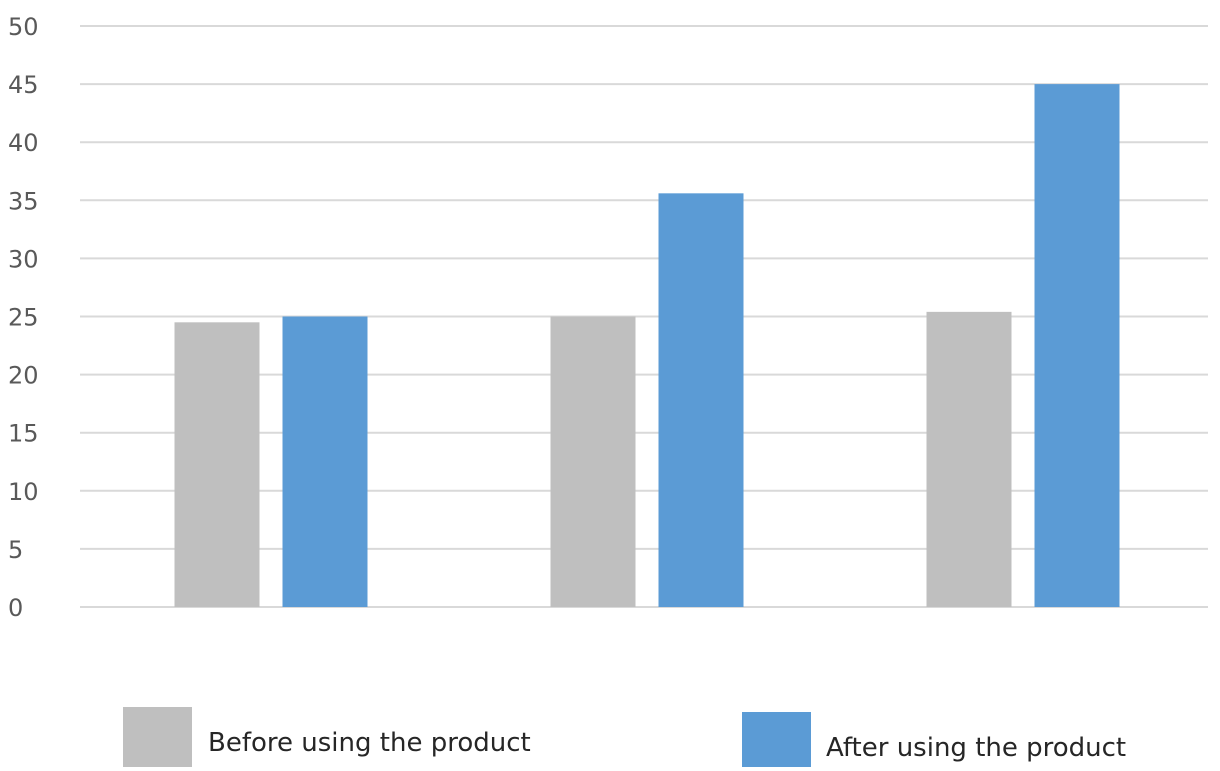 This screenshot has height=771, width=1220. I want to click on y-tick-label: 40, so click(23, 143).